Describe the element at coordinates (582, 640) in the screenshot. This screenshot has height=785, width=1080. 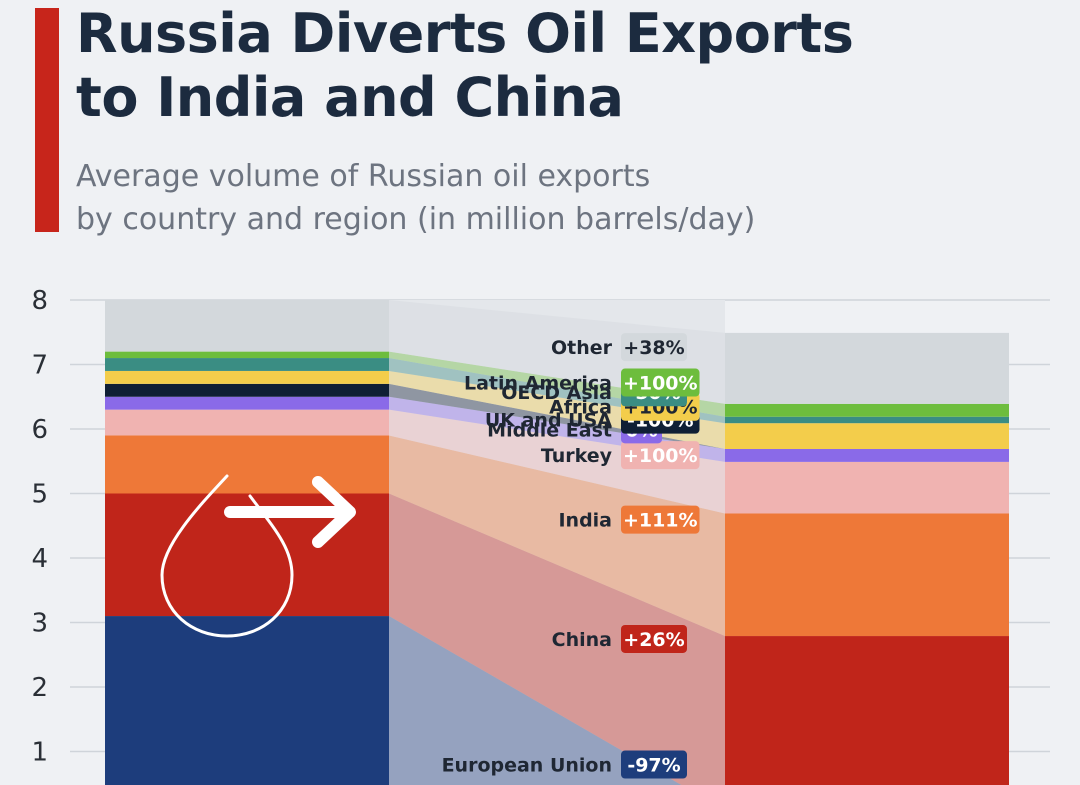
I see `category-label-china: China` at that location.